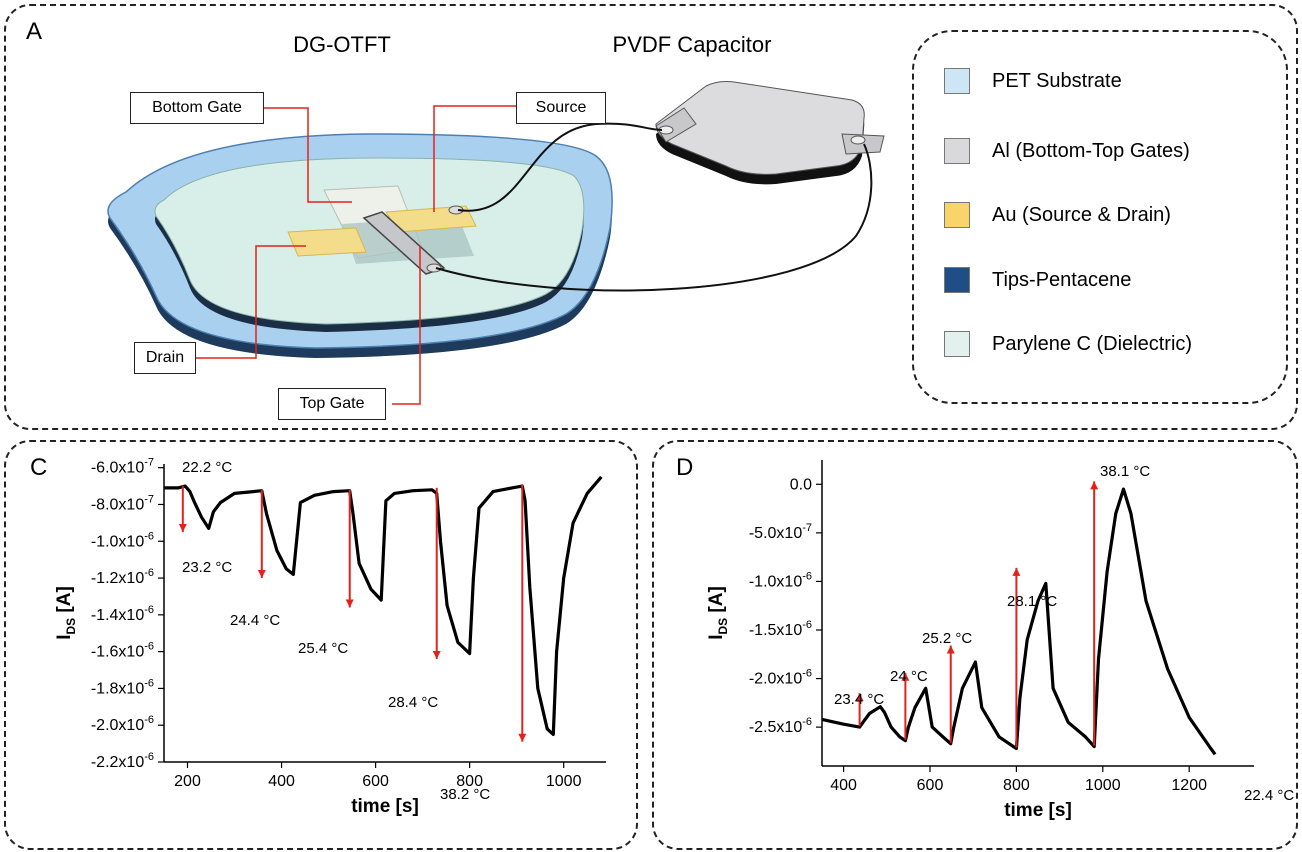  I want to click on callout-source: Source, so click(561, 108).